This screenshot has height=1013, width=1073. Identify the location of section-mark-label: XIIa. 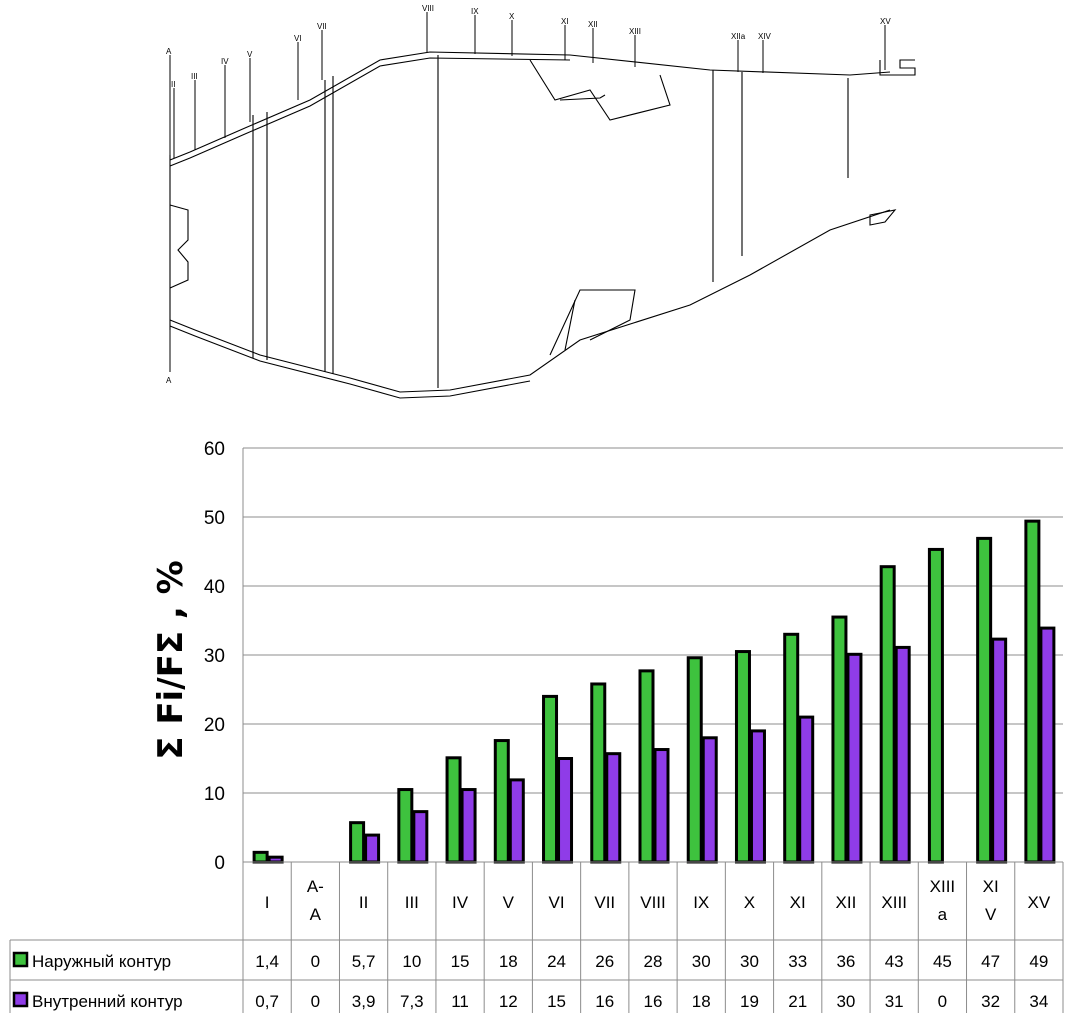
(738, 36).